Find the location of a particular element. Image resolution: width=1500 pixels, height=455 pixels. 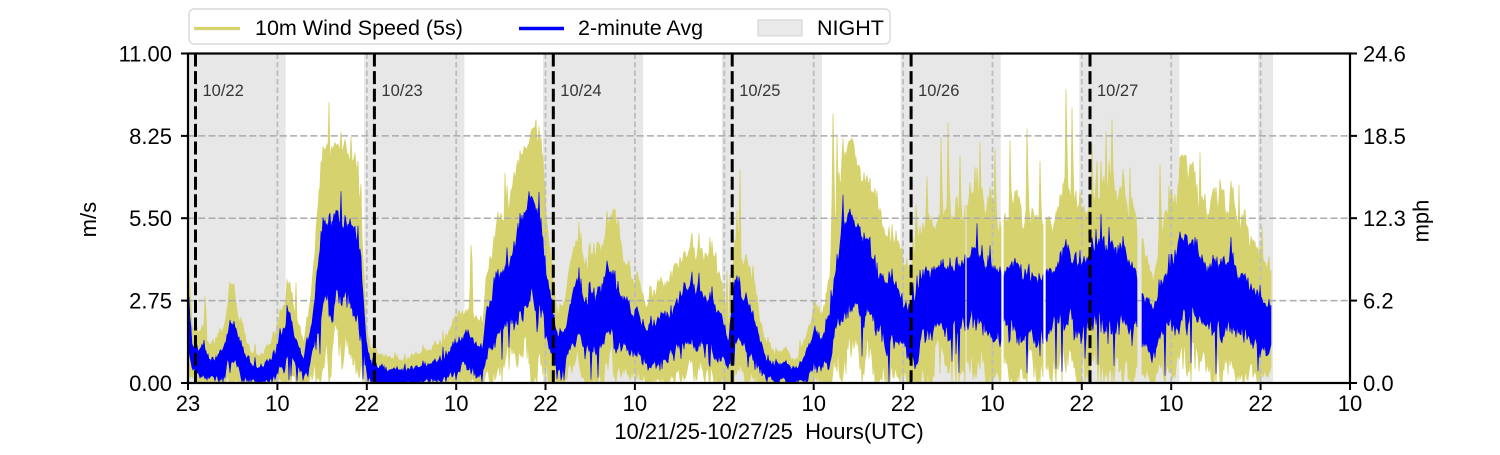

svg-text: 10/23 is located at coordinates (401, 91).